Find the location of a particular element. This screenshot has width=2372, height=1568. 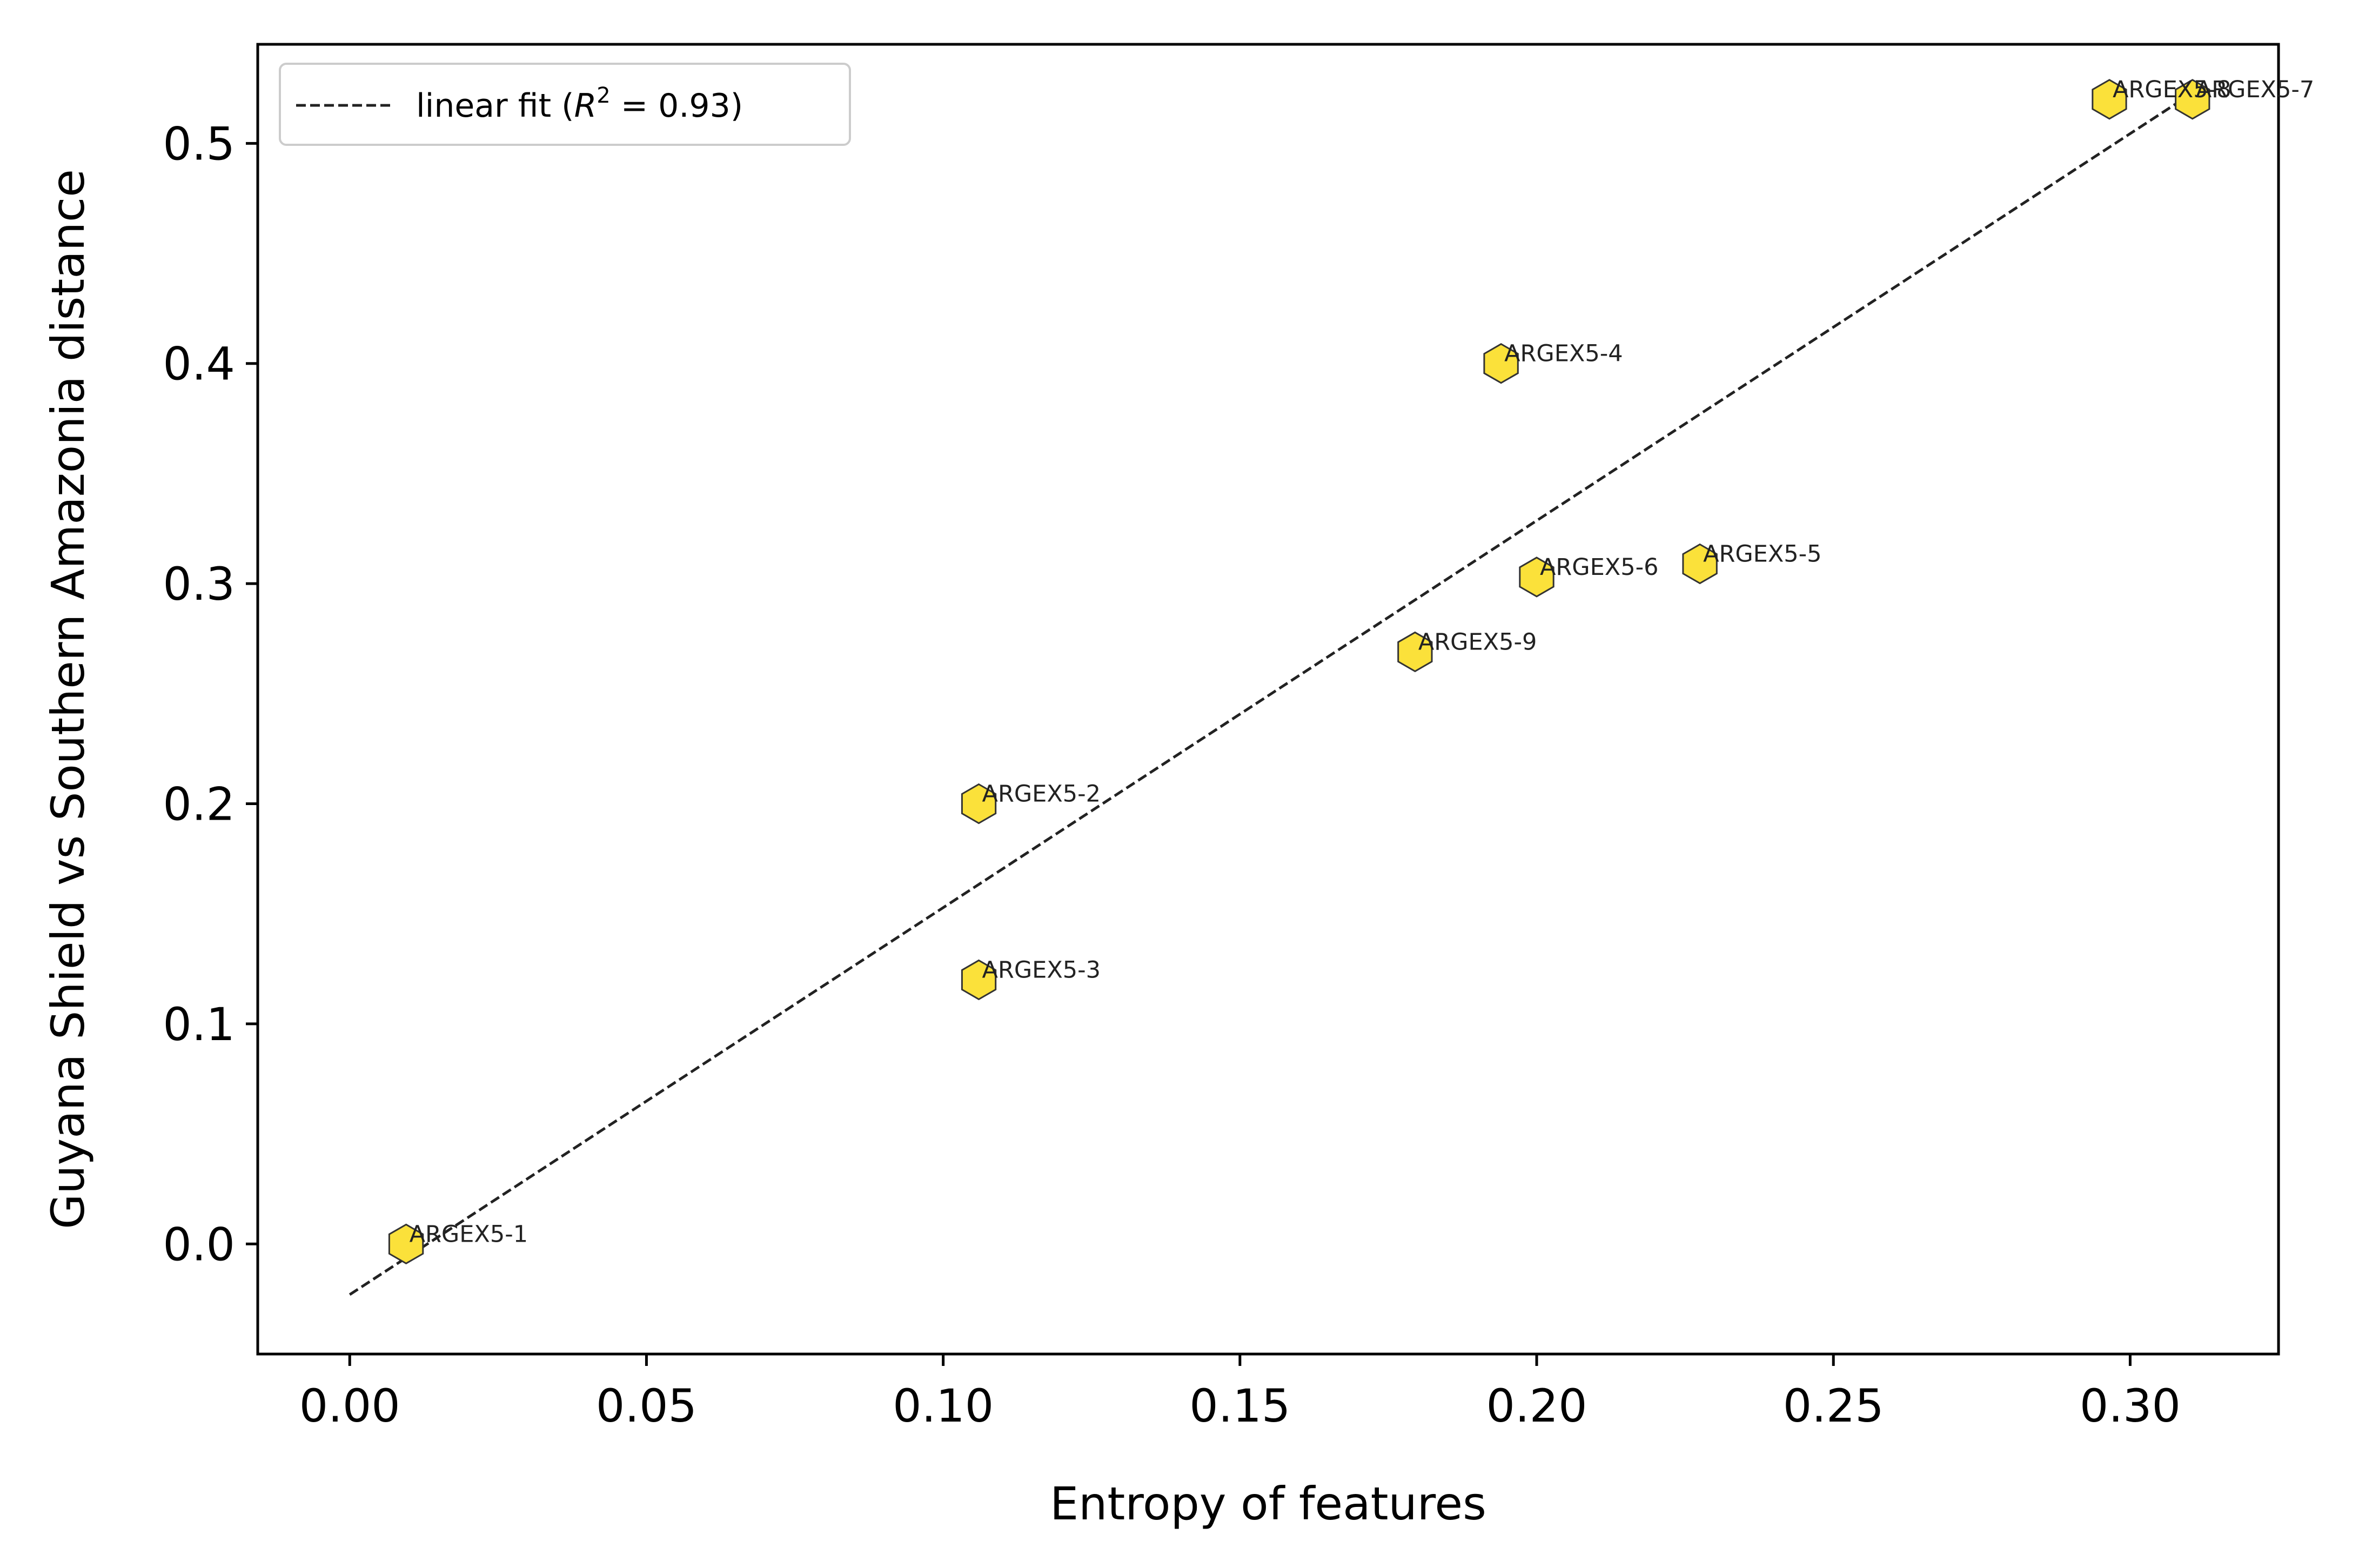

y-tick-label: 0.1 is located at coordinates (199, 1024).